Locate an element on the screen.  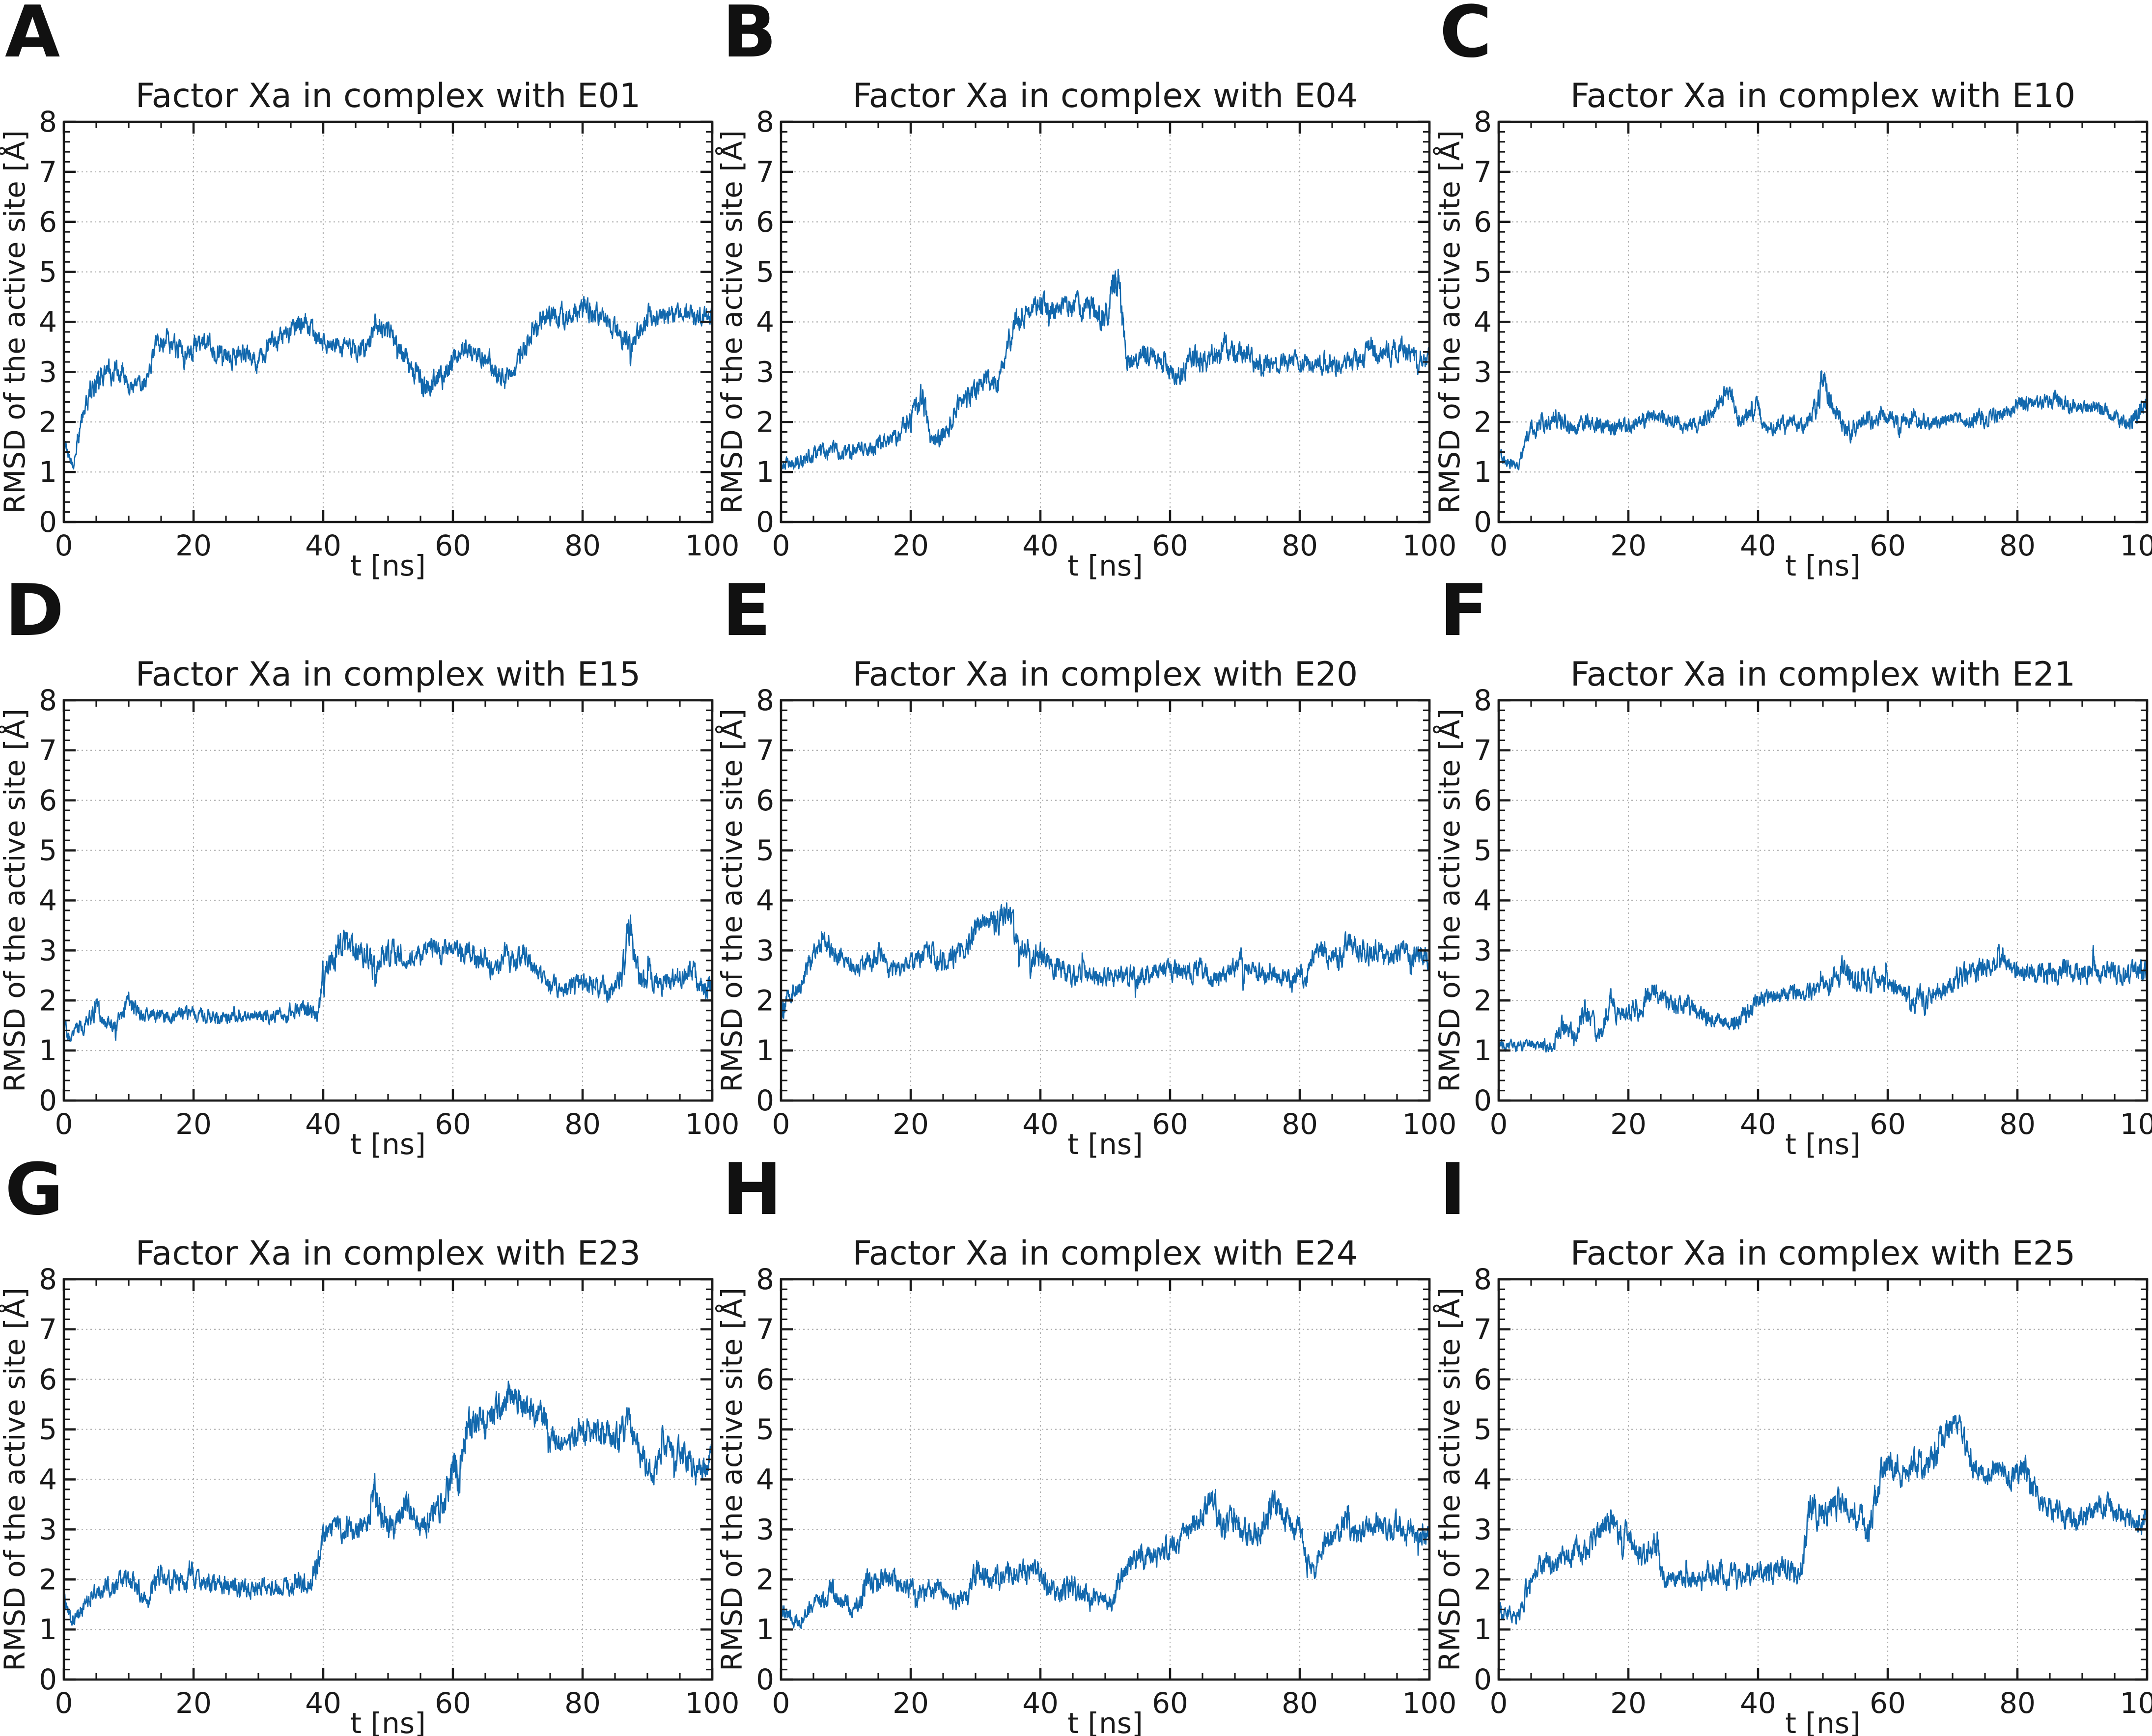
panel-letter-label: I is located at coordinates (1453, 1189).